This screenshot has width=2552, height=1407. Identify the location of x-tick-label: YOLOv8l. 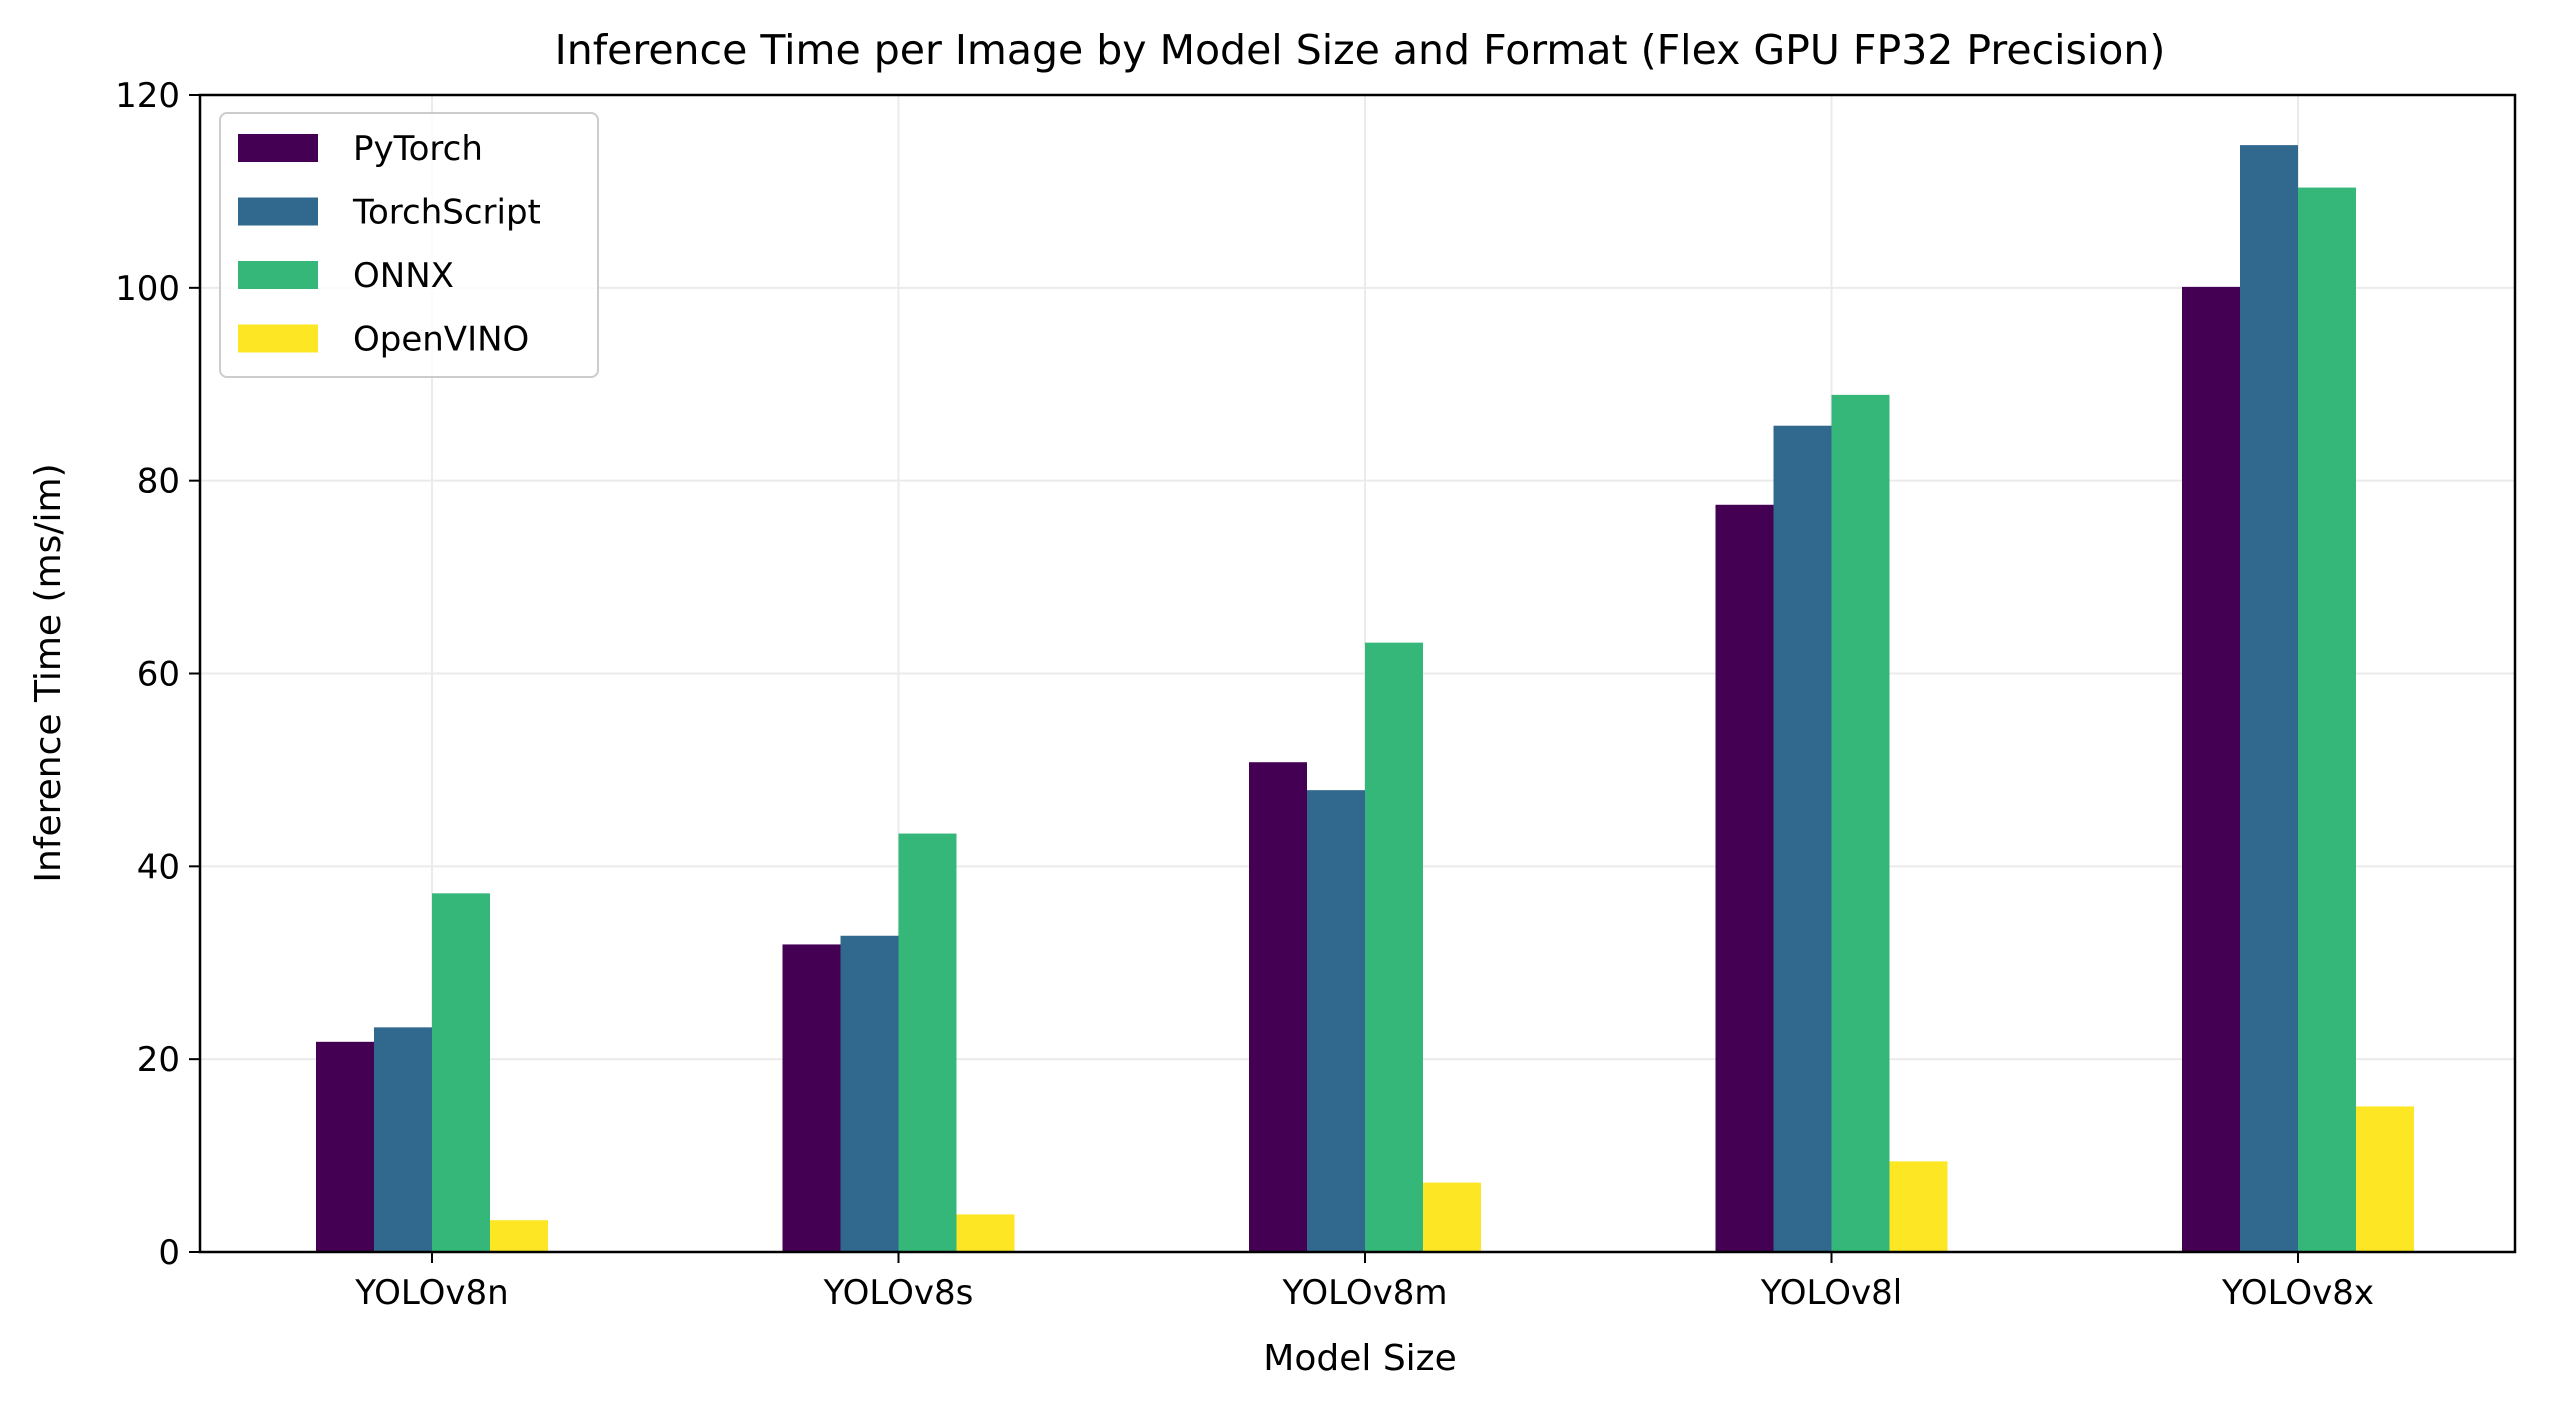
(1831, 1293).